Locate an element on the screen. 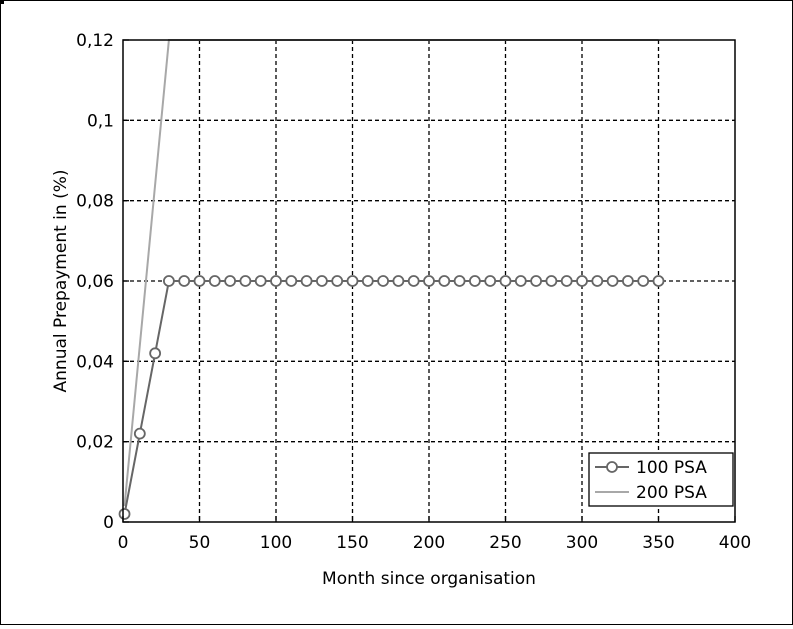 The image size is (793, 629). x-axis-label: Month since organisation is located at coordinates (429, 579).